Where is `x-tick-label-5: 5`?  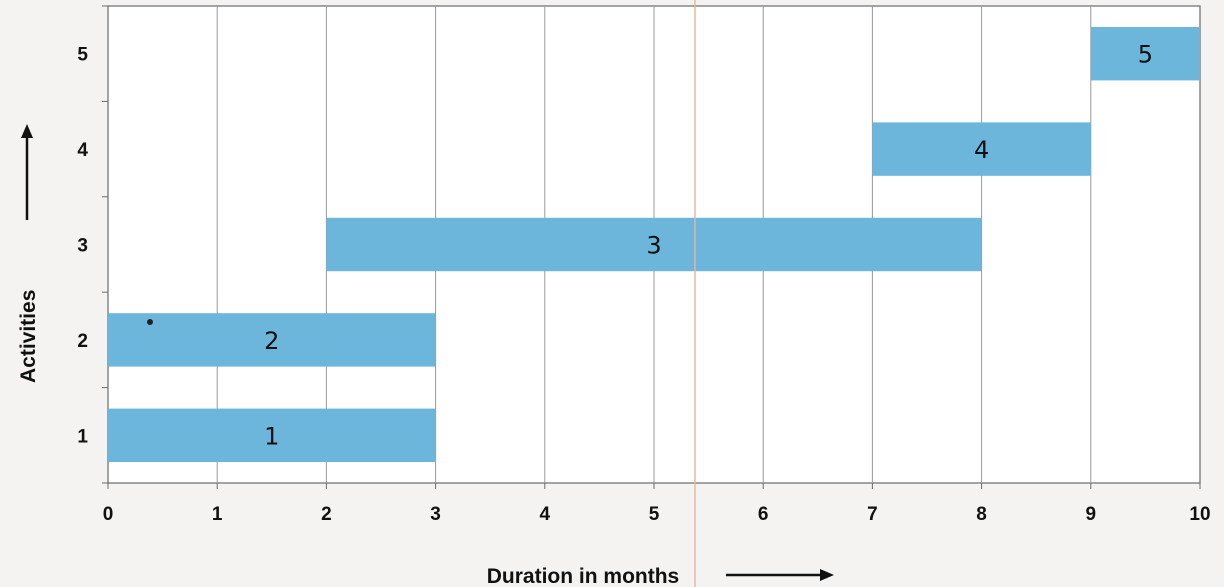 x-tick-label-5: 5 is located at coordinates (654, 514).